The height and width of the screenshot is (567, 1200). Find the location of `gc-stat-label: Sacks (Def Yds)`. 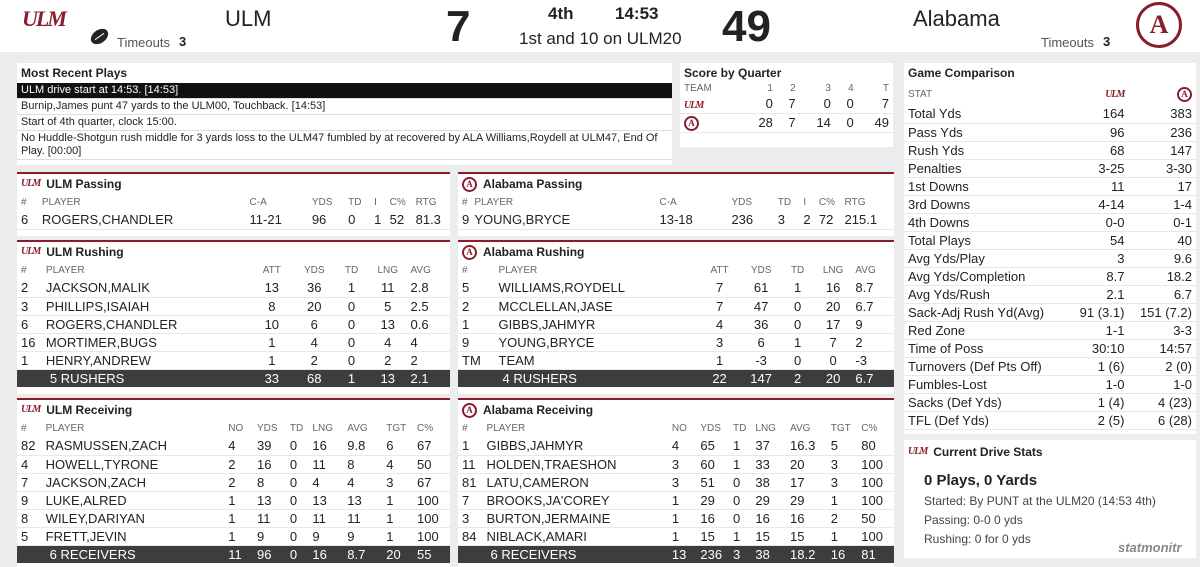

gc-stat-label: Sacks (Def Yds) is located at coordinates (987, 402).